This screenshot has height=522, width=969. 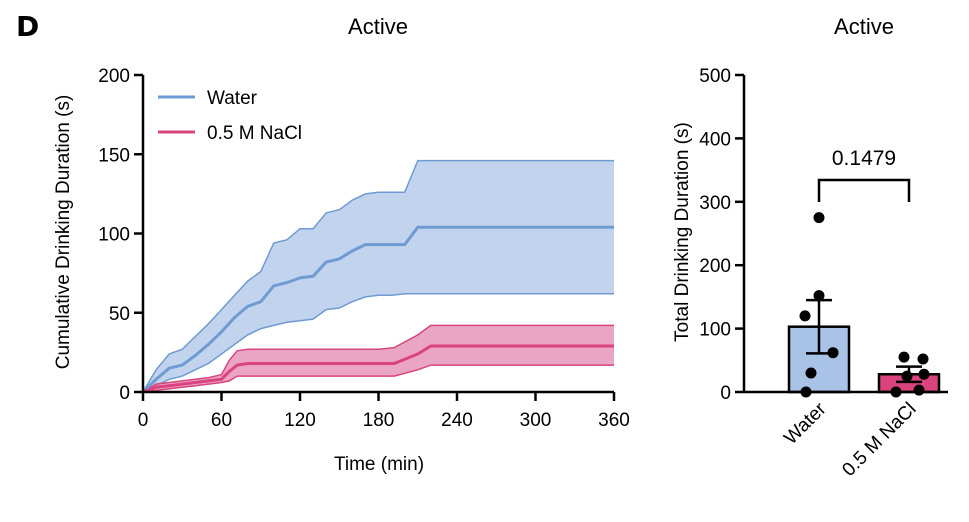 What do you see at coordinates (864, 158) in the screenshot?
I see `p-value-label: 0.1479` at bounding box center [864, 158].